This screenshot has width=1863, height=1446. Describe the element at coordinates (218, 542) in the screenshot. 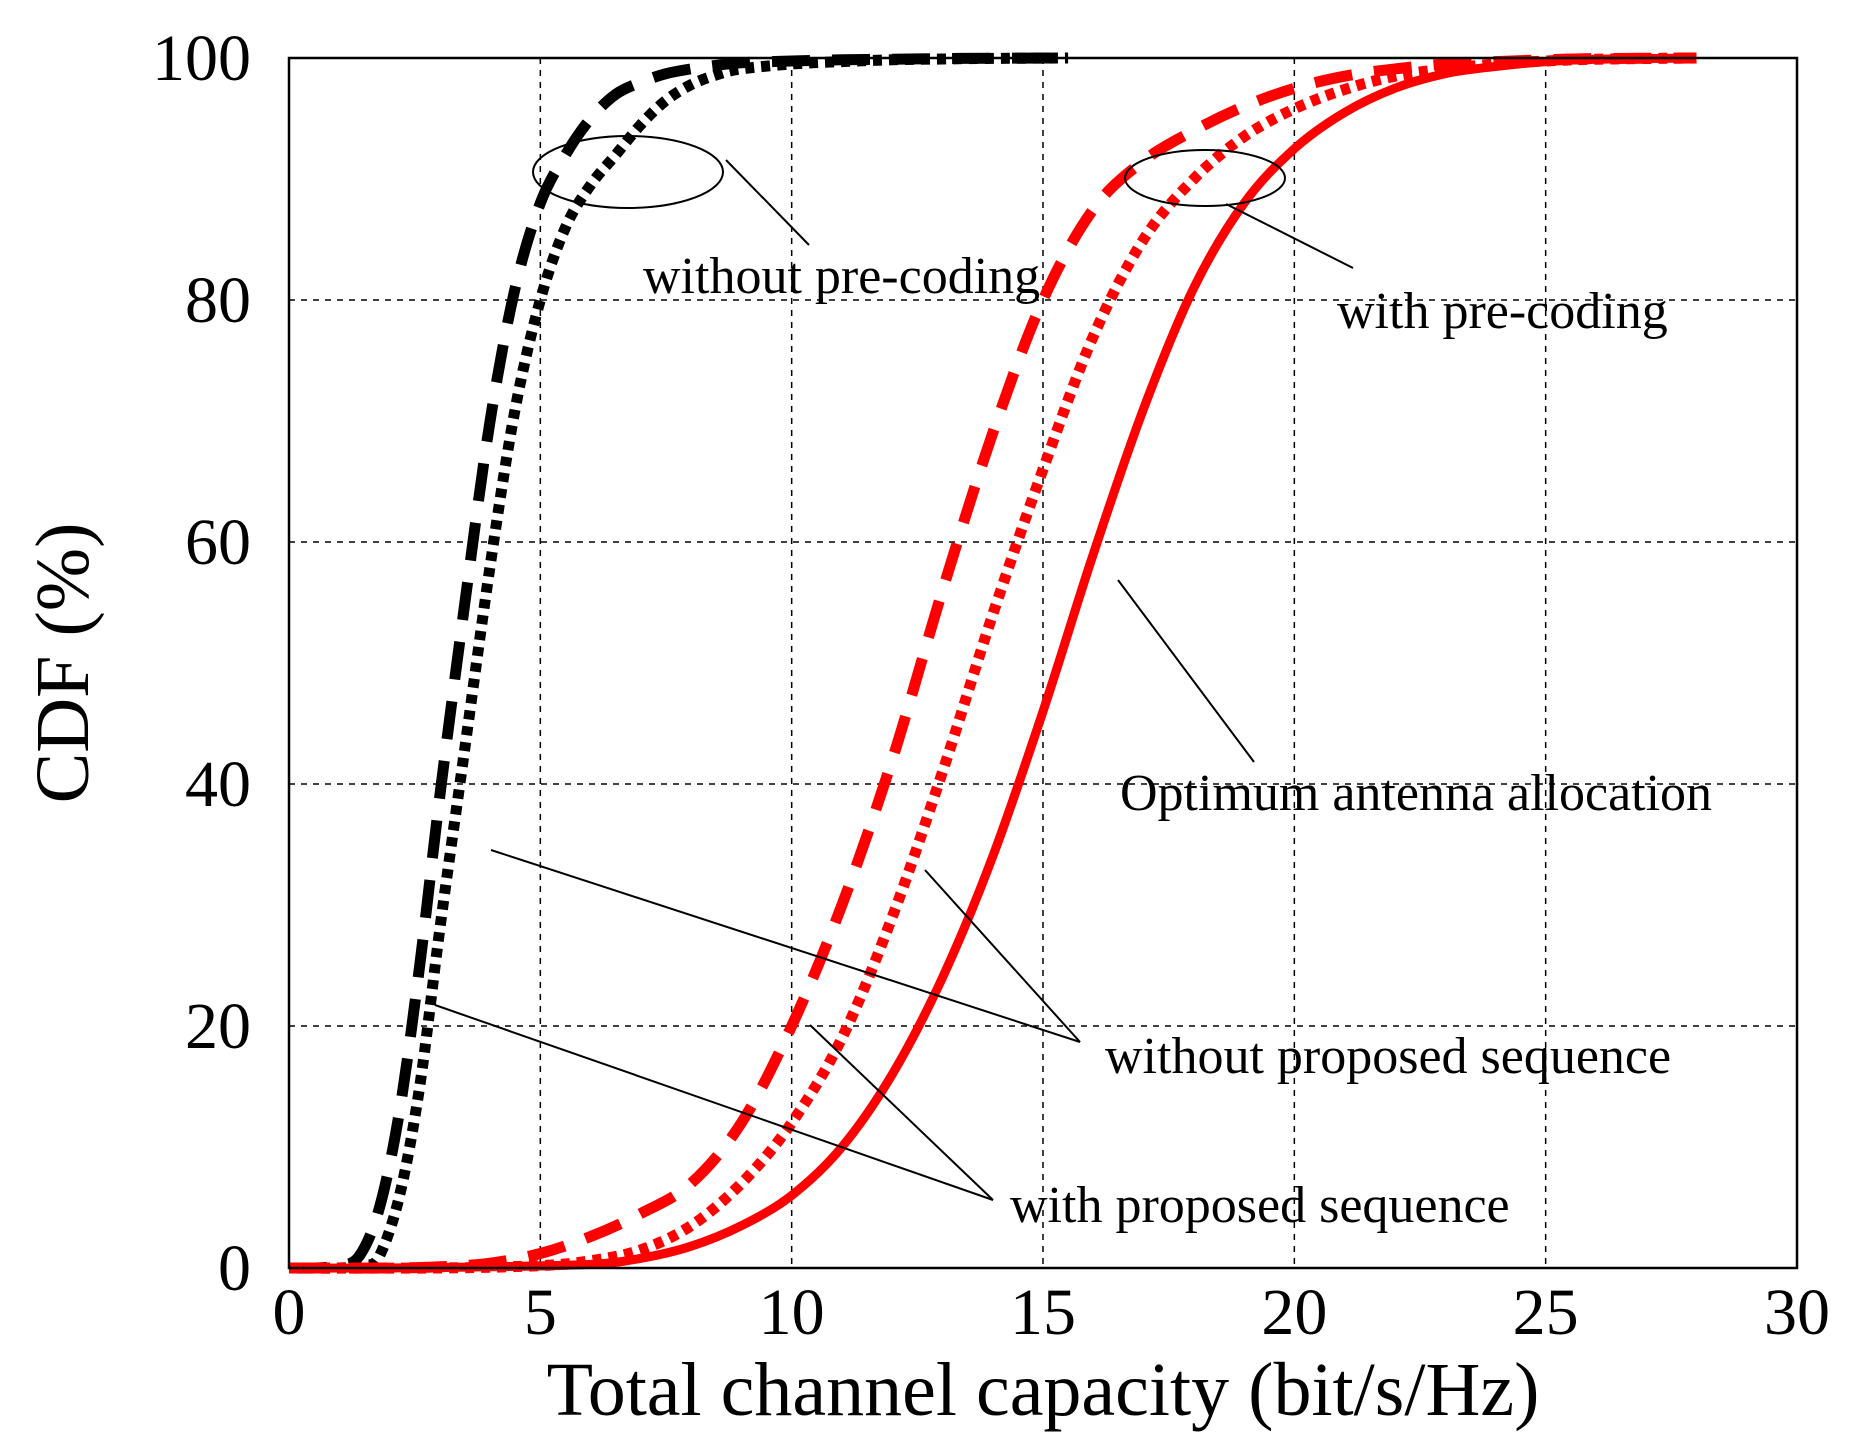

I see `y-tick-label: 60` at that location.